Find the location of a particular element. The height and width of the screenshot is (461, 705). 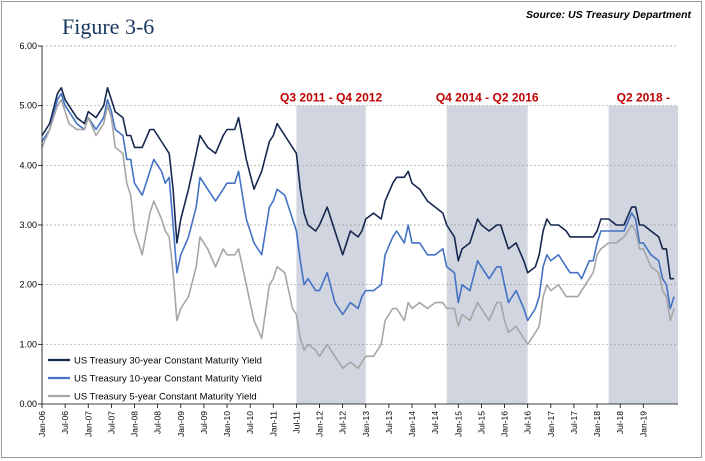

x-tick-label: Jul-12 is located at coordinates (343, 422).